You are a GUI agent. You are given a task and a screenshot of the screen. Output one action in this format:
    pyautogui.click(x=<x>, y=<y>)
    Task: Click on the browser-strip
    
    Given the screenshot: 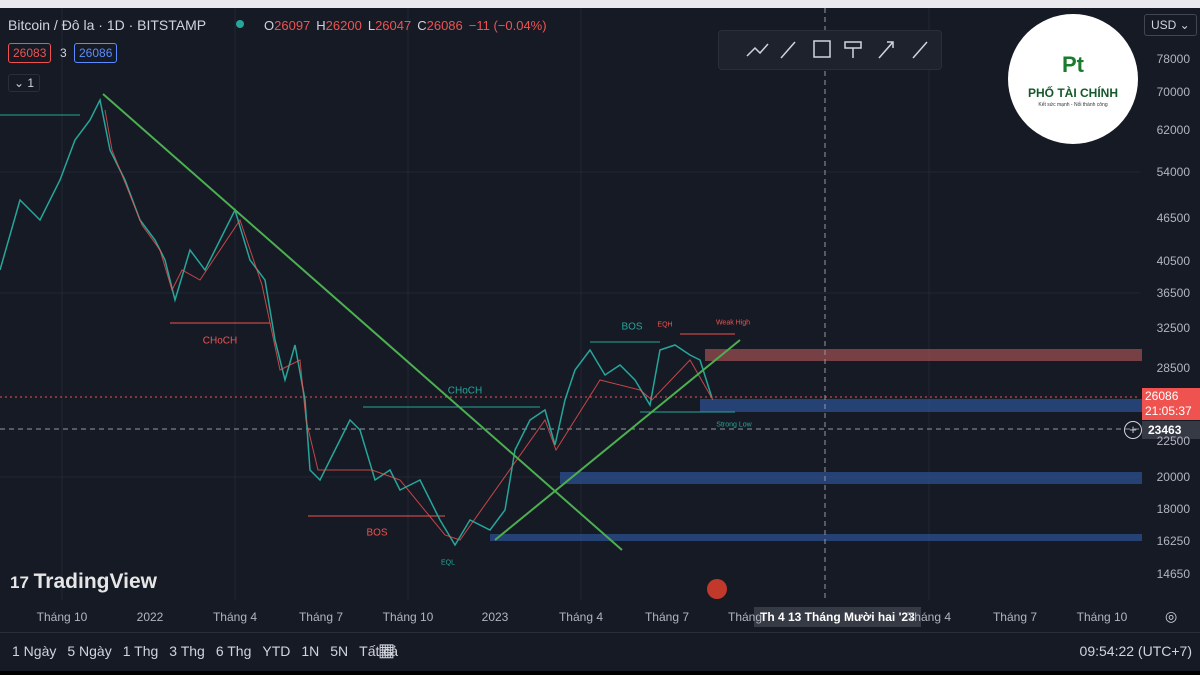 What is the action you would take?
    pyautogui.click(x=600, y=4)
    